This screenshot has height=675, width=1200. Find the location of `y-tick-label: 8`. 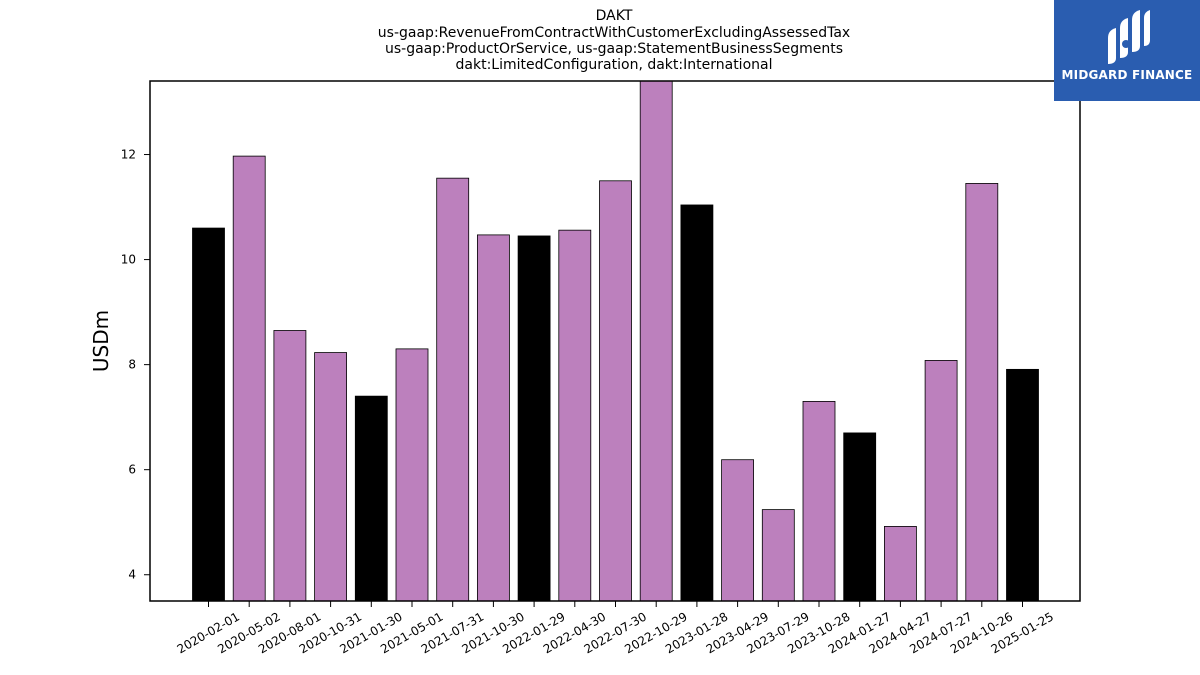

y-tick-label: 8 is located at coordinates (132, 365).